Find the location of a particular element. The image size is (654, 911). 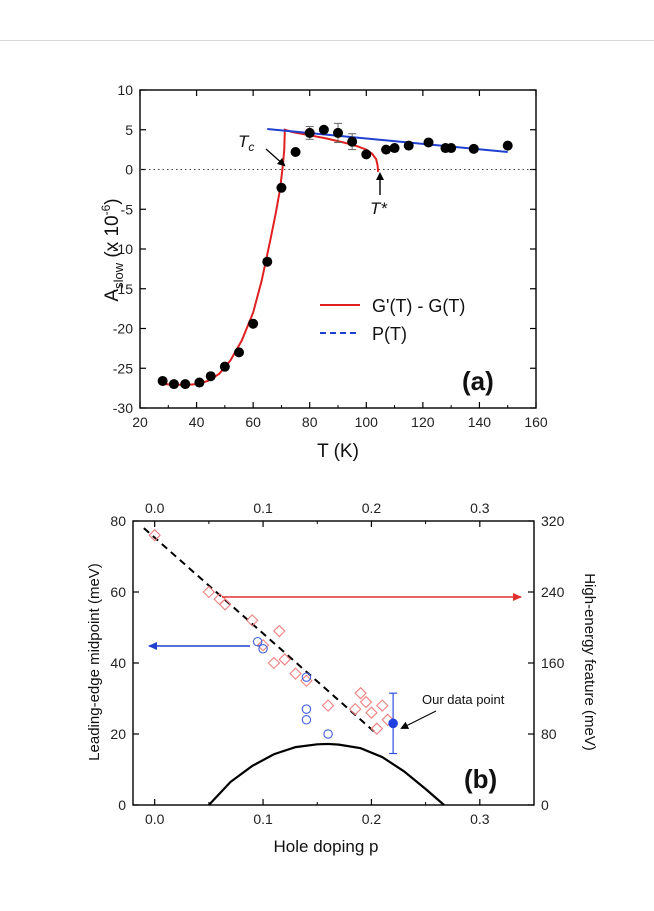

y-tick-label: 5 is located at coordinates (129, 130).